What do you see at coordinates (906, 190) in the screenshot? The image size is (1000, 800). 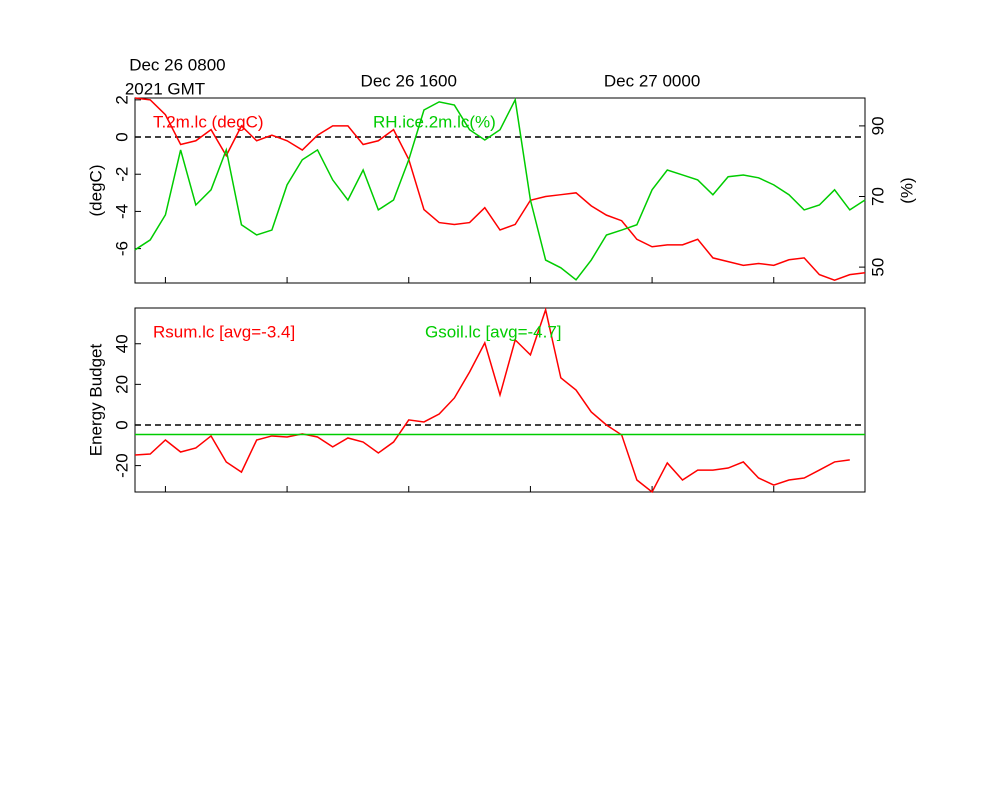 I see `y2-axis-label: (%)` at bounding box center [906, 190].